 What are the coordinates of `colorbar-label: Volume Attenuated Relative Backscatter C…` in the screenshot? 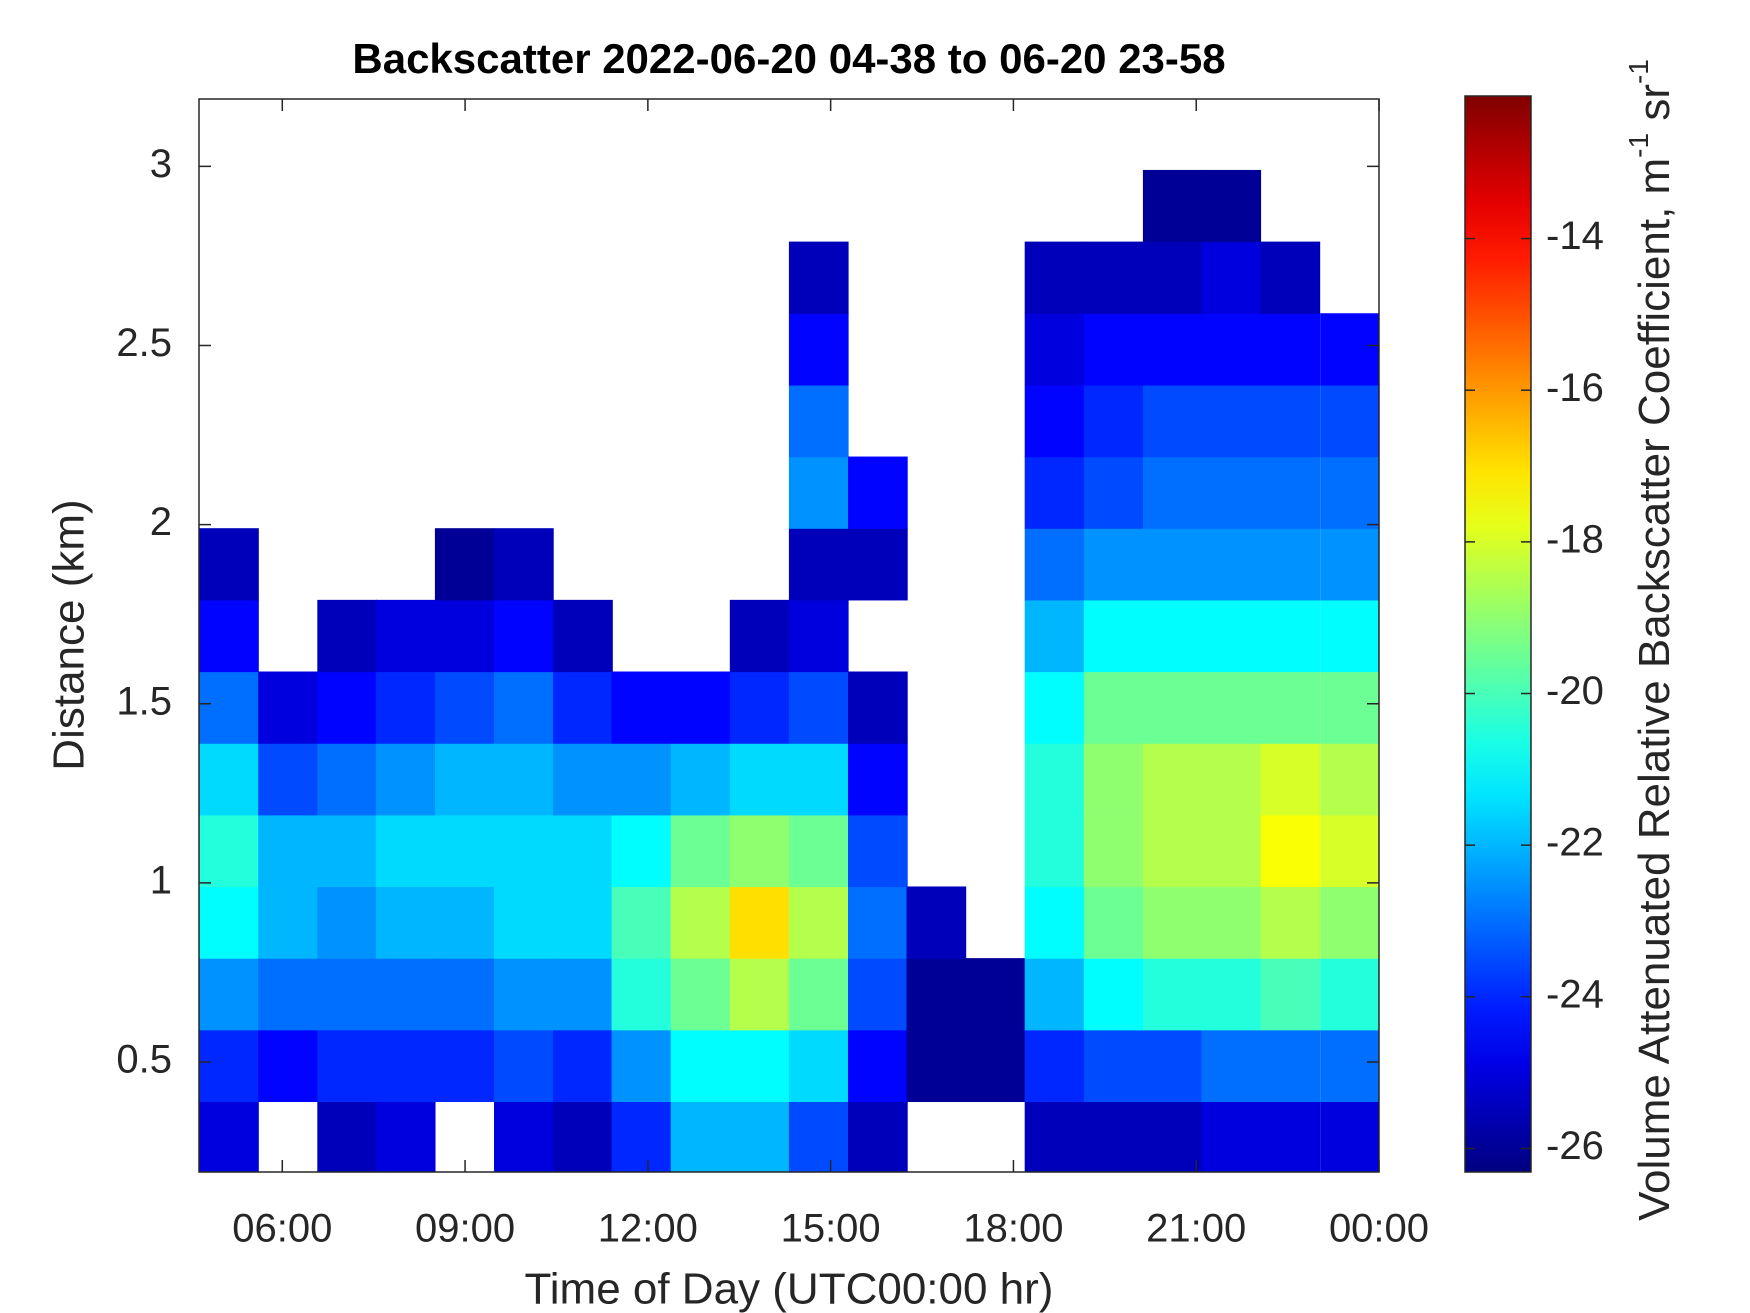 It's located at (1650, 640).